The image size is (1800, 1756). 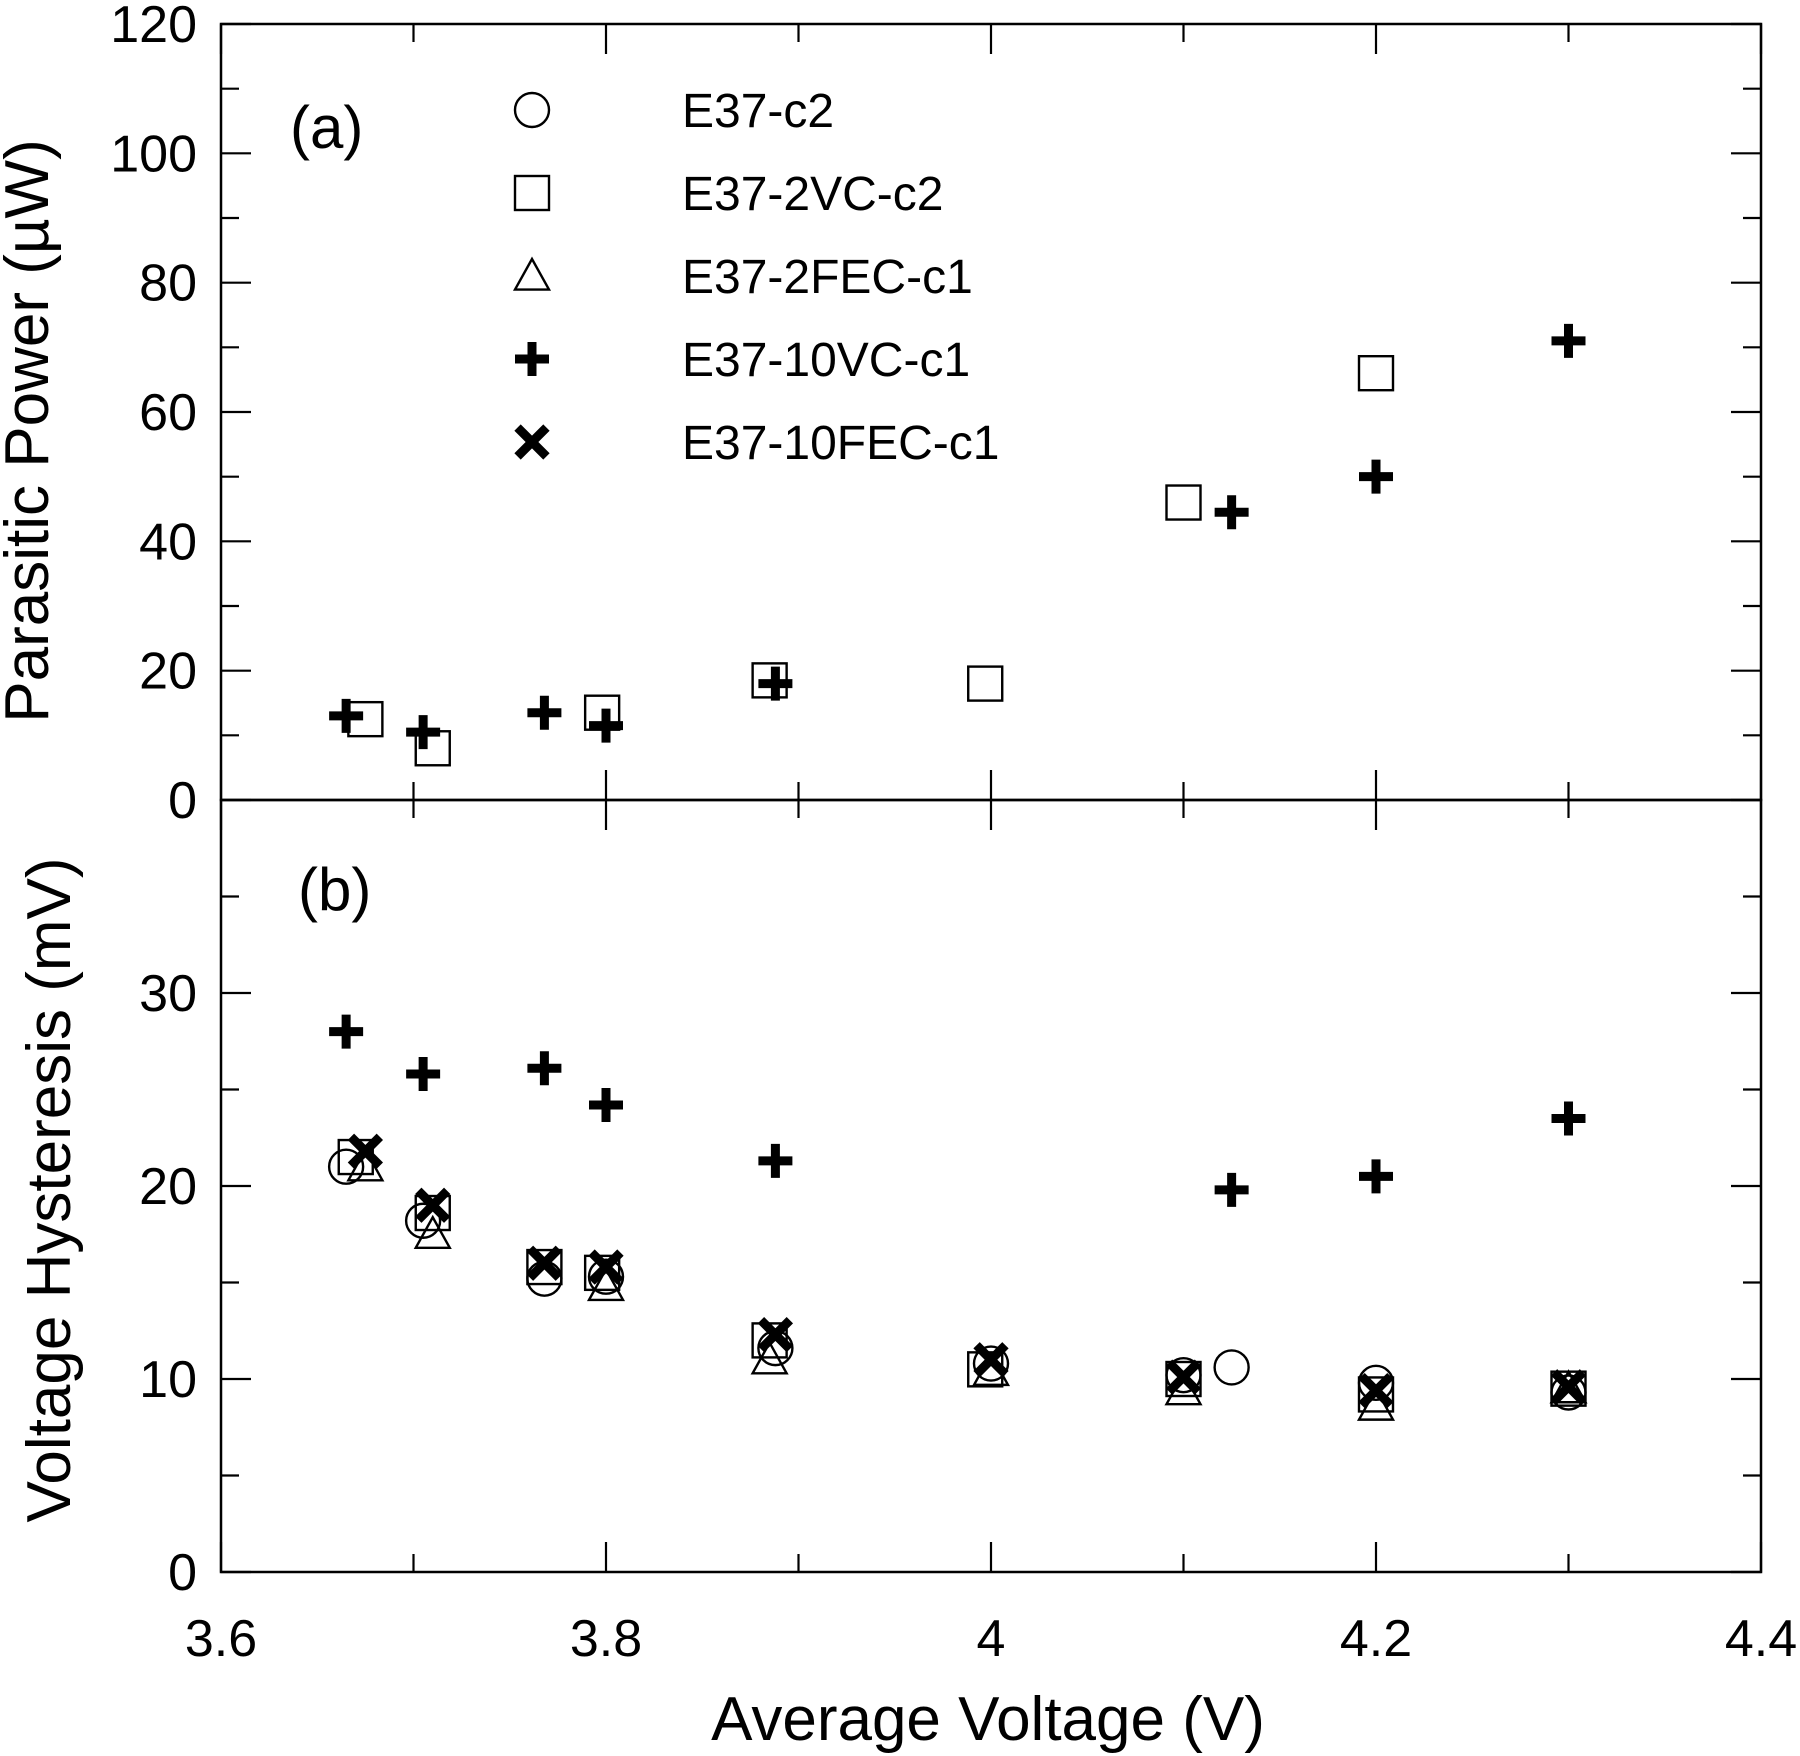 I want to click on legend-label: E37-2VC-c2, so click(x=812, y=194).